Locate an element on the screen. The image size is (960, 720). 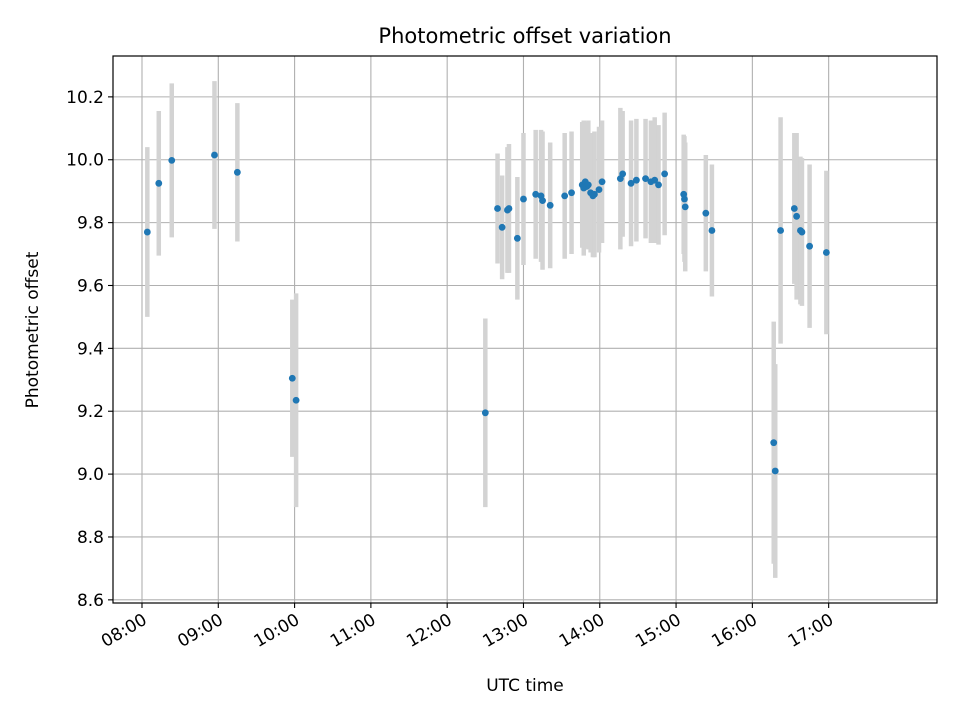
x-axis-label: UTC time is located at coordinates (525, 686).